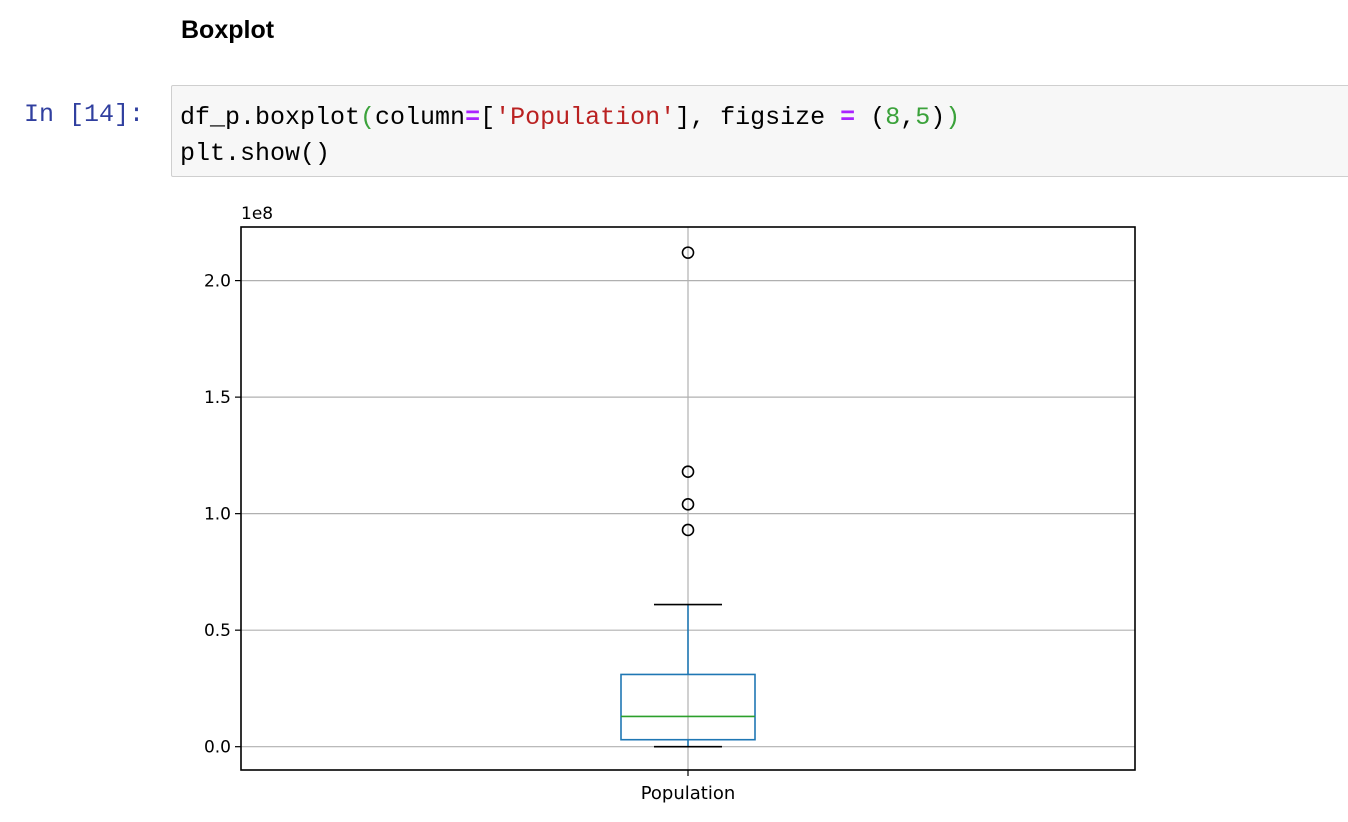 The height and width of the screenshot is (822, 1348). What do you see at coordinates (270, 117) in the screenshot?
I see `code-token: df_p.boxplot` at bounding box center [270, 117].